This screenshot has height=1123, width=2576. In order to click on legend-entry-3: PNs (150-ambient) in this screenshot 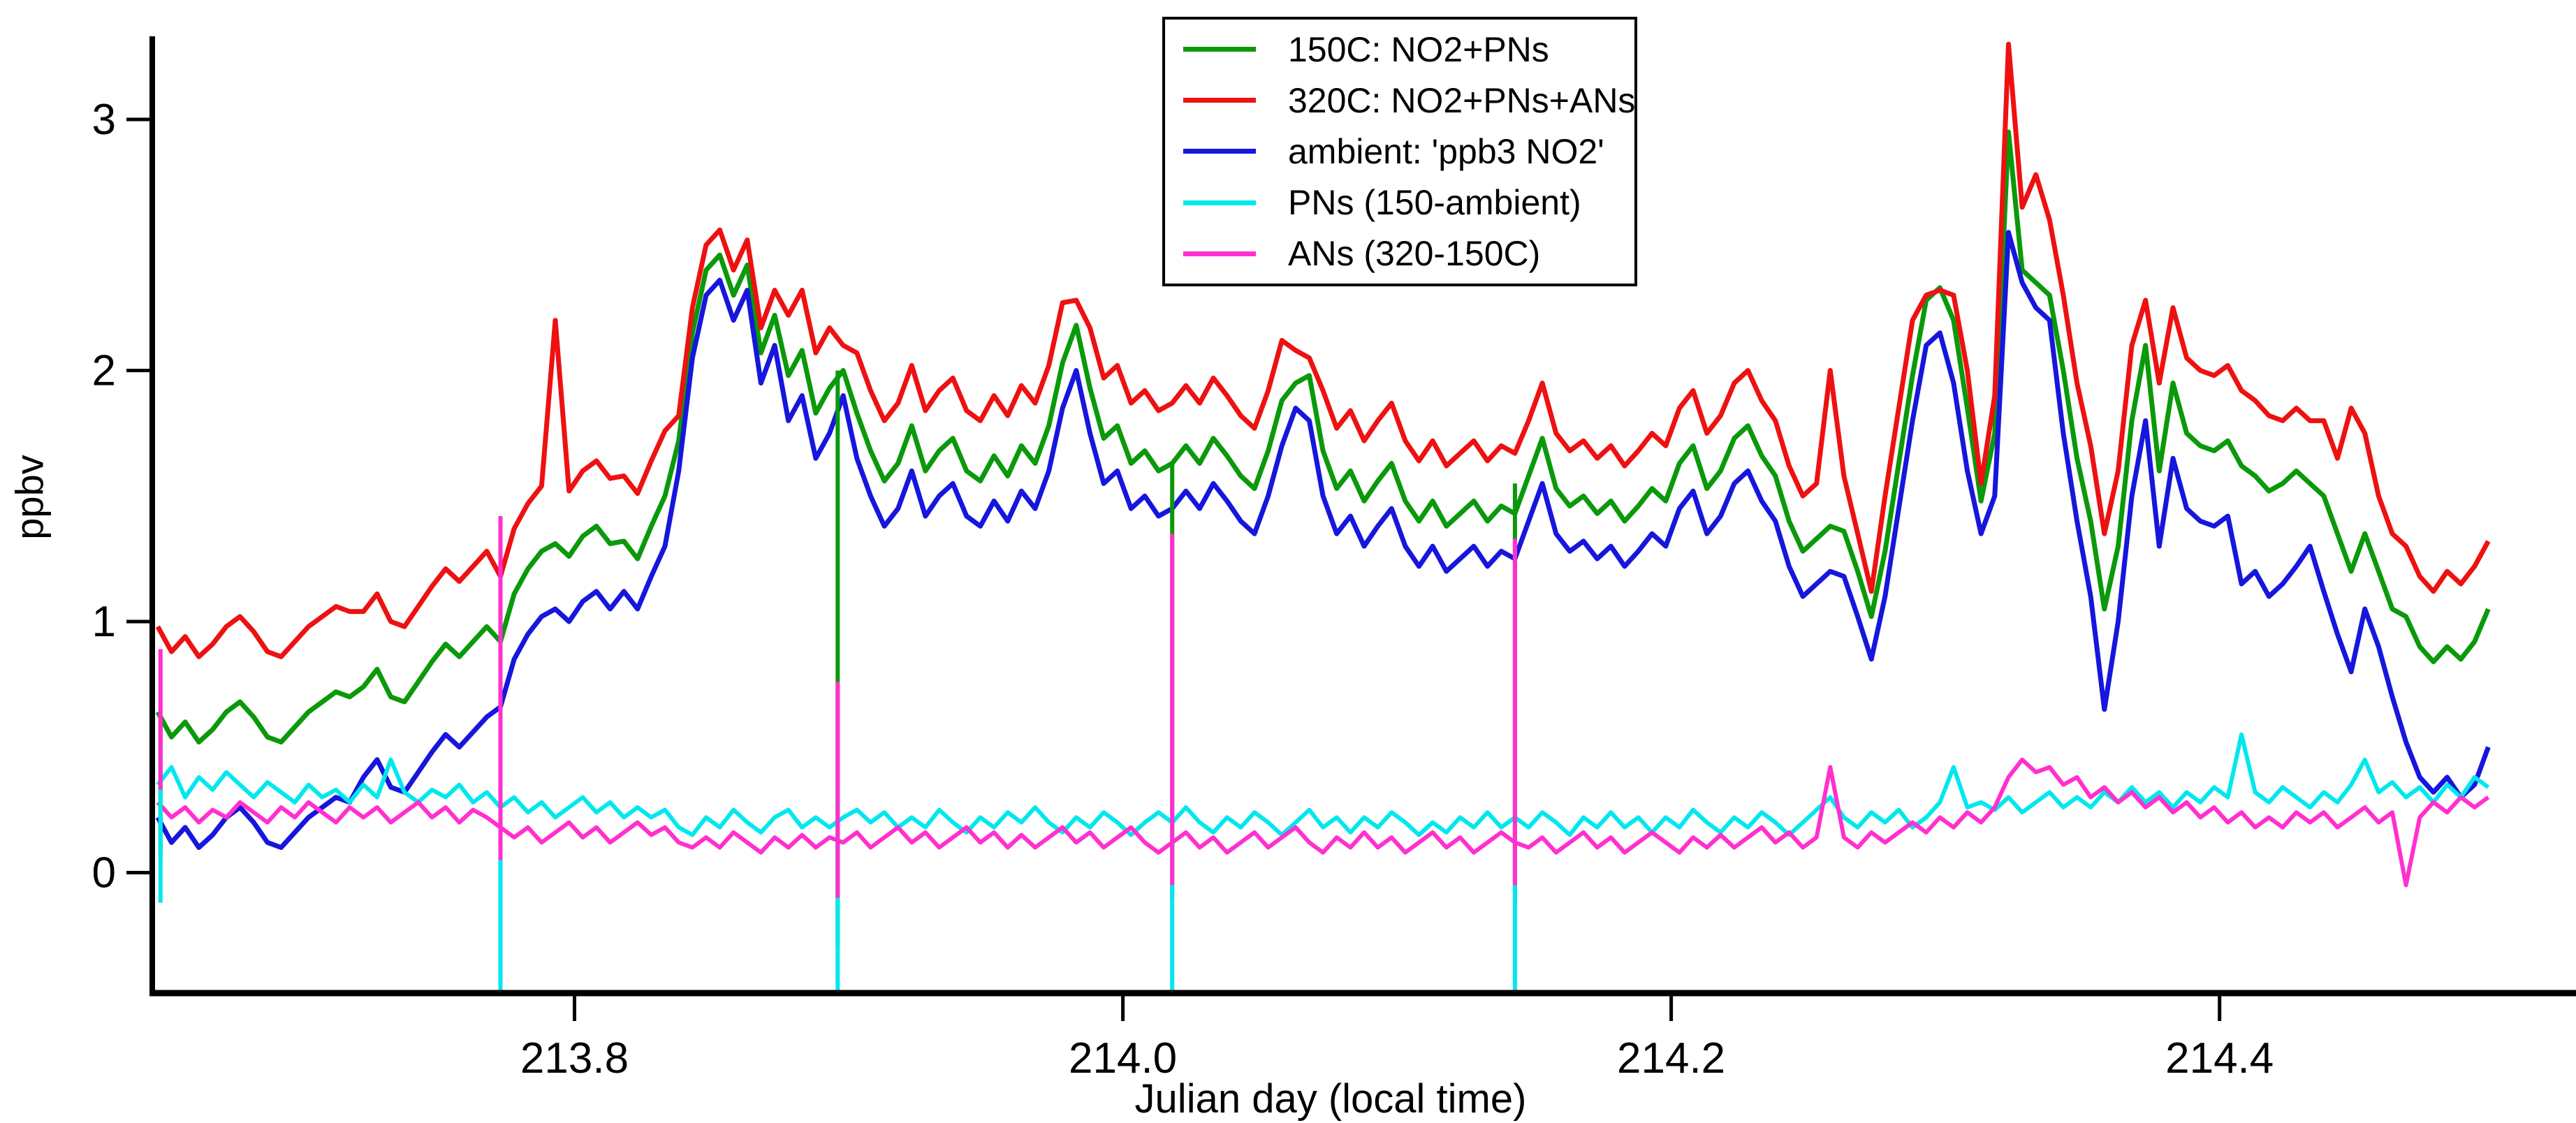, I will do `click(1399, 202)`.